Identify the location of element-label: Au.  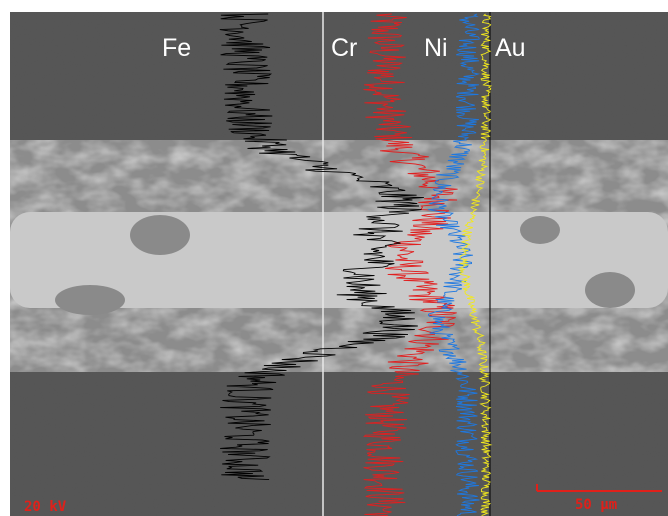
(510, 48).